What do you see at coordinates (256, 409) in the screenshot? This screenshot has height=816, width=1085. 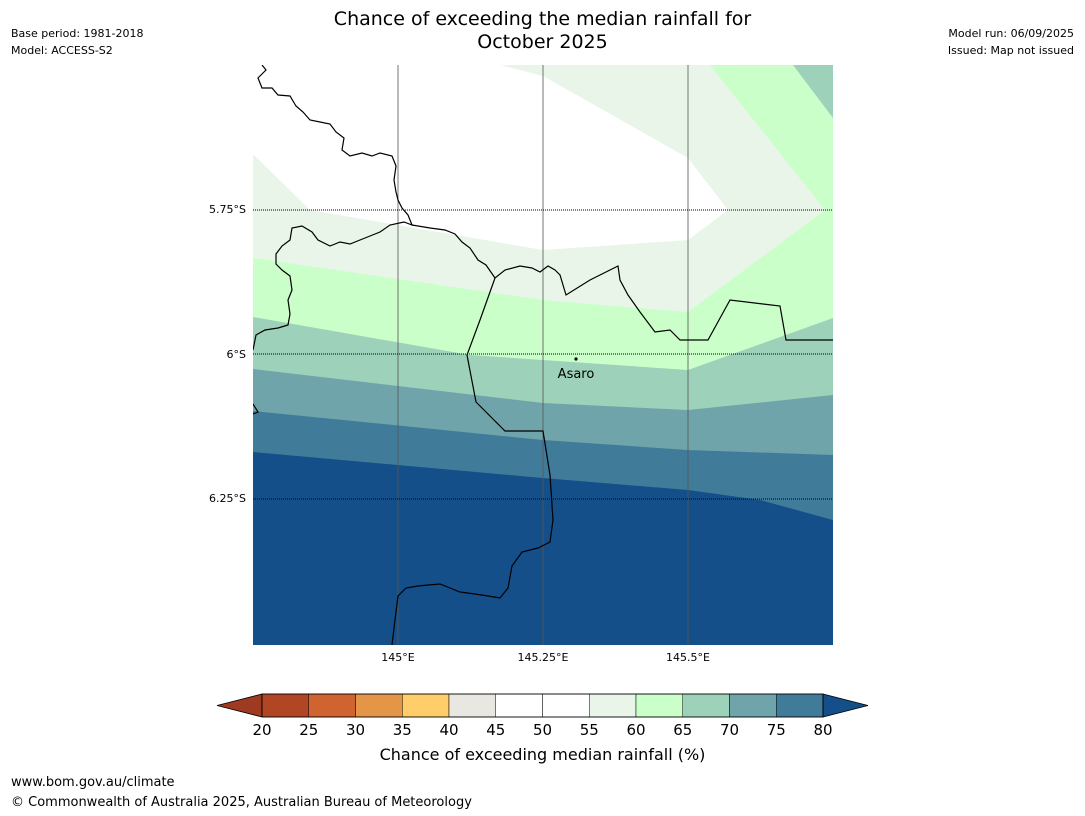 I see `province-boundary-edge` at bounding box center [256, 409].